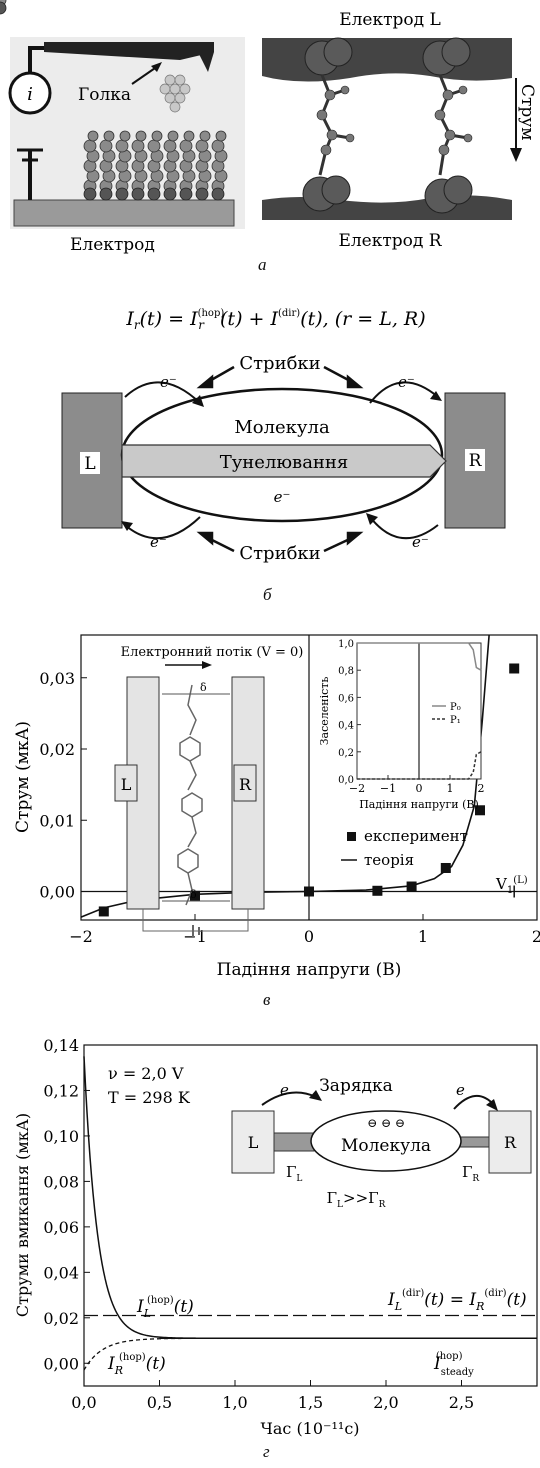 The width and height of the screenshot is (540, 1468). Describe the element at coordinates (310, 1402) in the screenshot. I see `switching-x-tick-label: 1,5` at that location.